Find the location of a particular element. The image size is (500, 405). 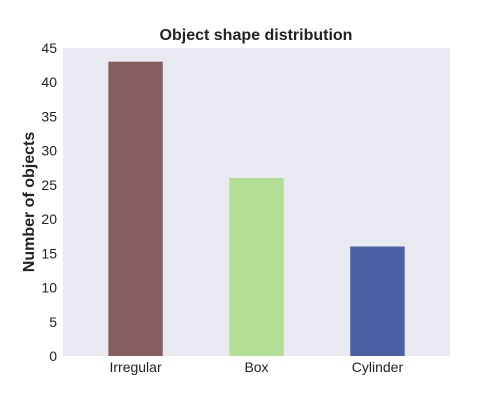

y-tick-label: 40 is located at coordinates (49, 82).